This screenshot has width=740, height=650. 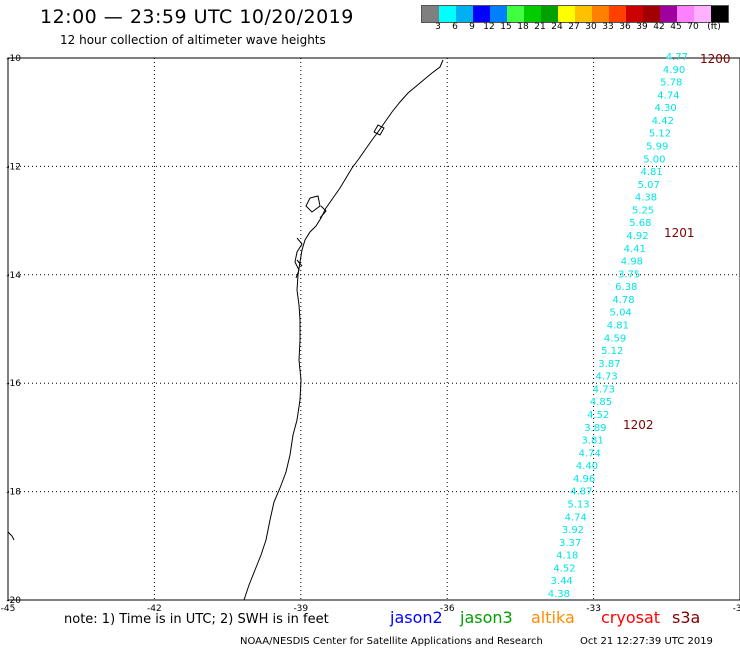 I want to click on wave-height-label: 5.07, so click(x=649, y=185).